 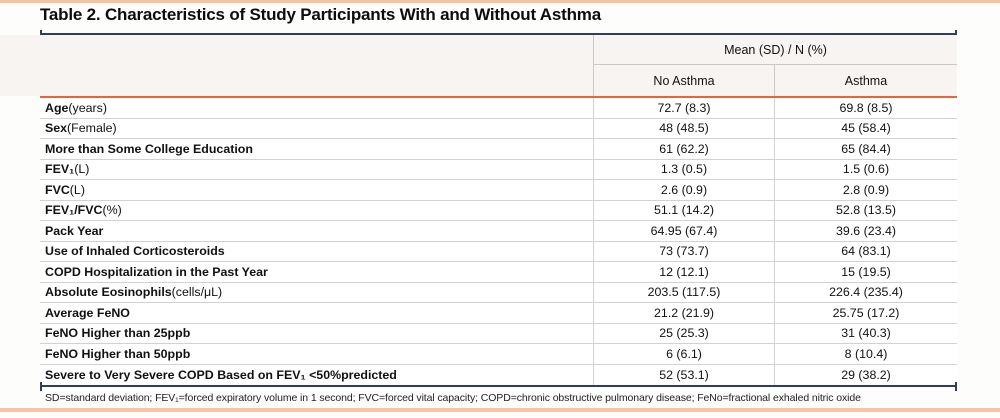 What do you see at coordinates (112, 210) in the screenshot?
I see `row-label-unit: (%)` at bounding box center [112, 210].